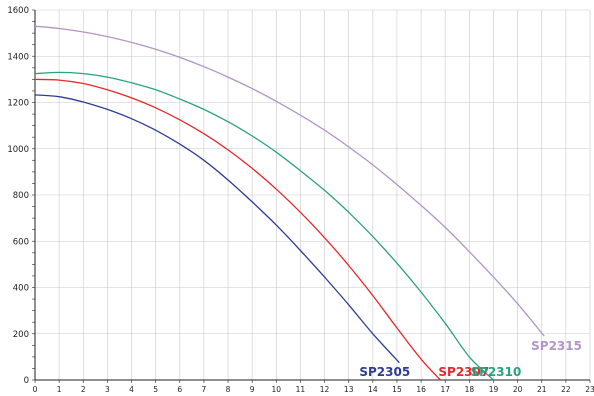 The width and height of the screenshot is (594, 396). Describe the element at coordinates (155, 389) in the screenshot. I see `x-tick-label: 5` at that location.